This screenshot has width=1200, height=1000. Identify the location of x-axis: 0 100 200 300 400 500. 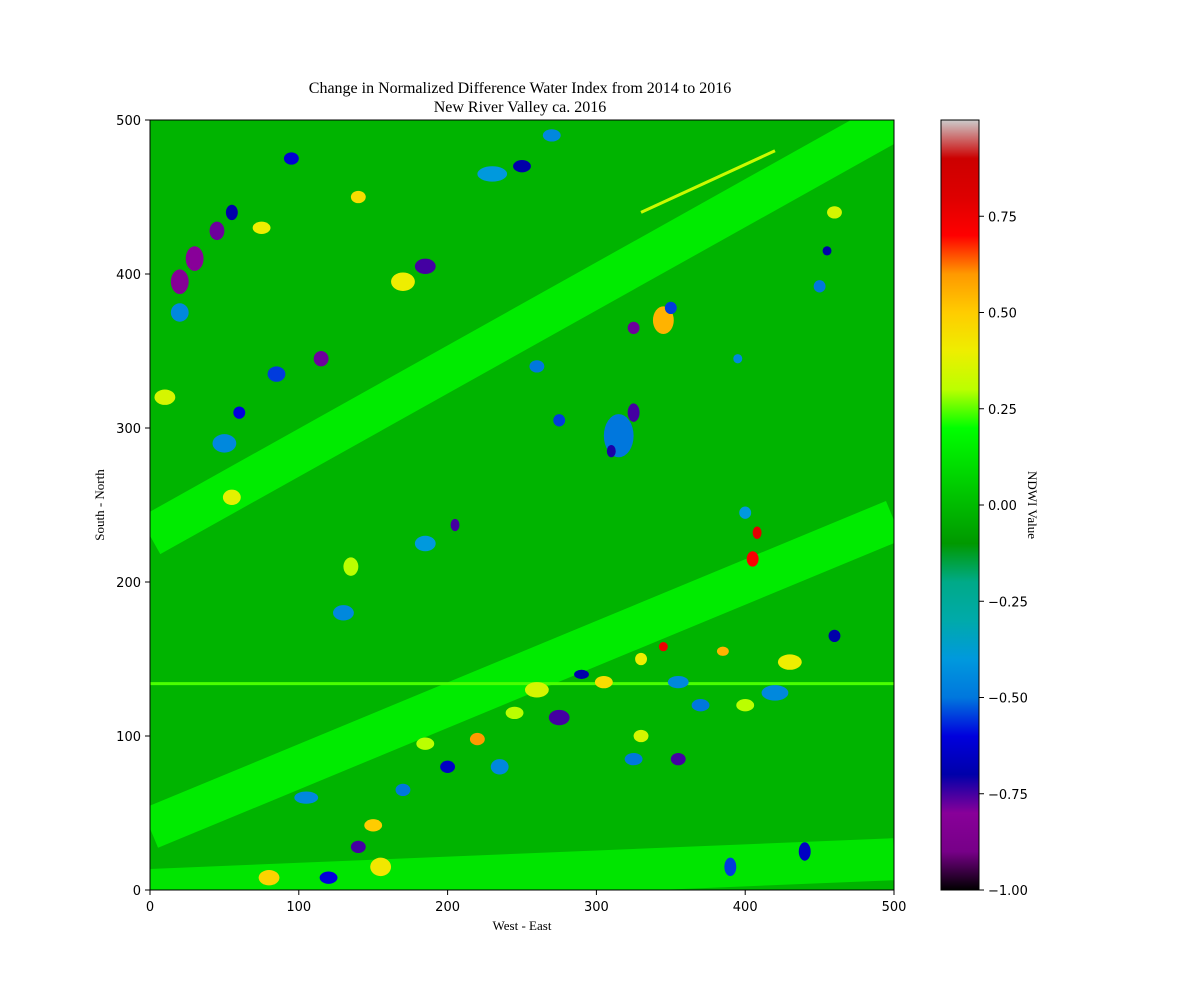
(526, 902).